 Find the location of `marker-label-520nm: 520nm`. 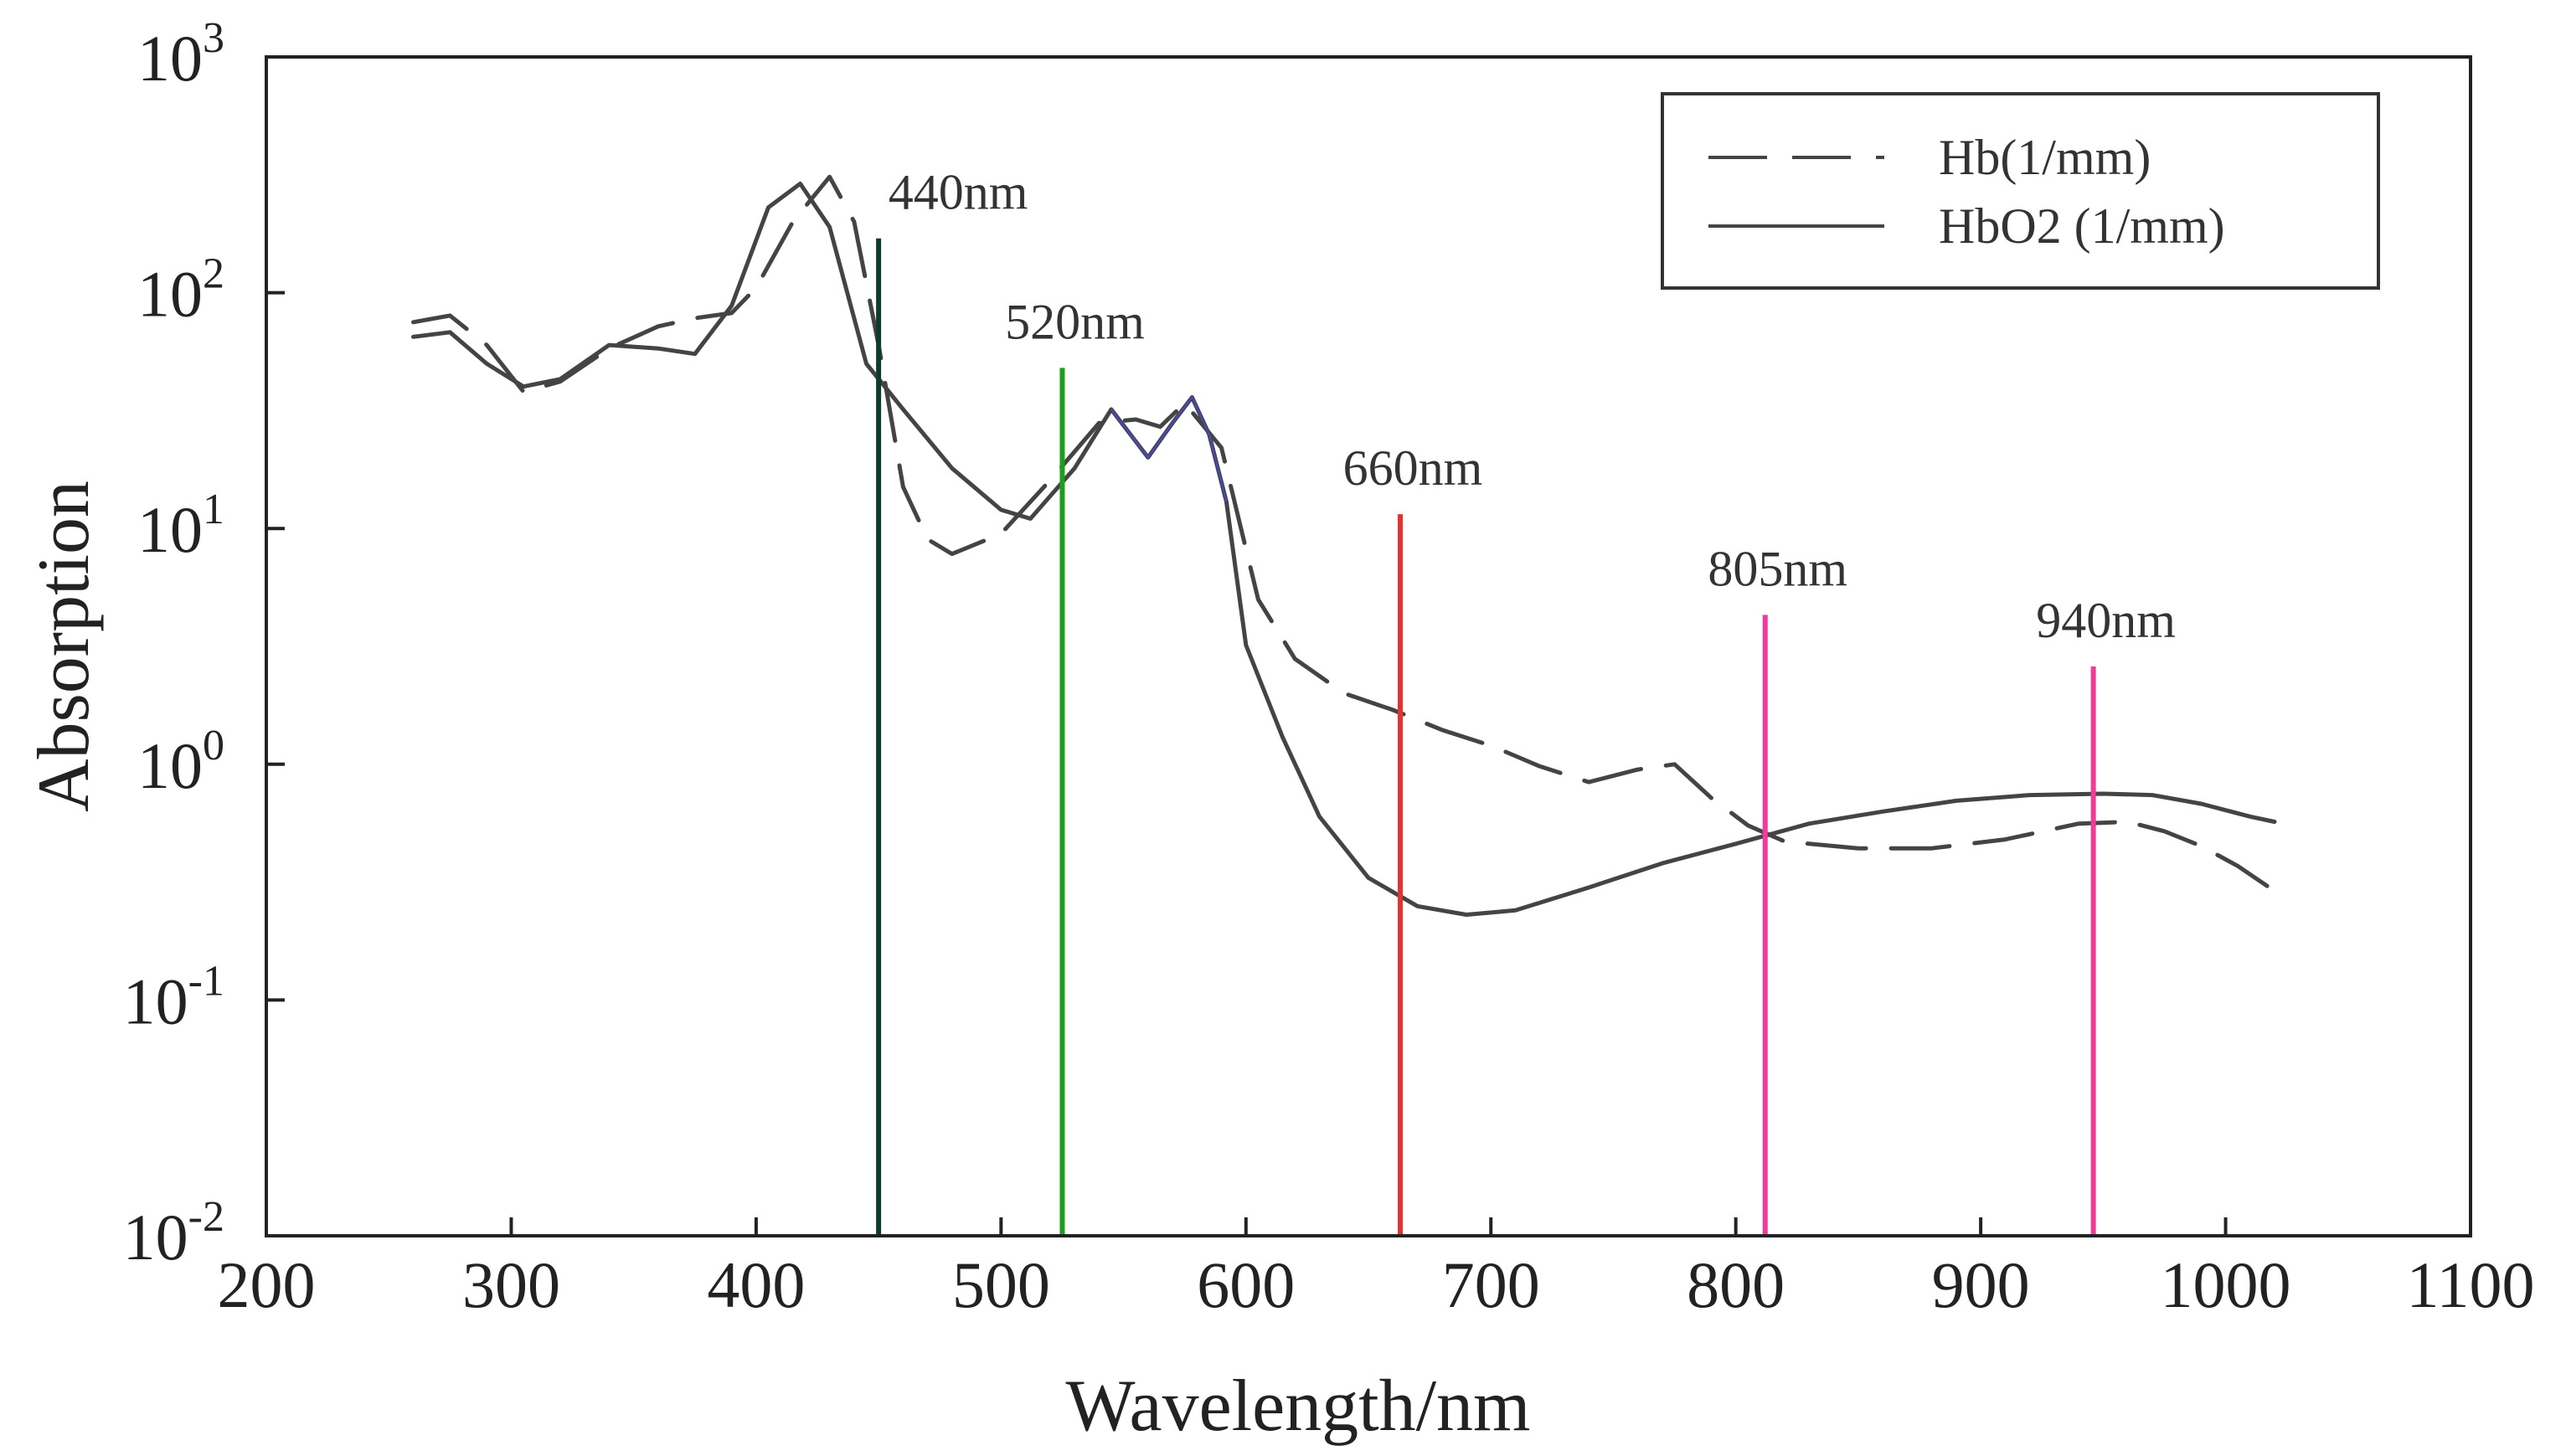

marker-label-520nm: 520nm is located at coordinates (1075, 321).